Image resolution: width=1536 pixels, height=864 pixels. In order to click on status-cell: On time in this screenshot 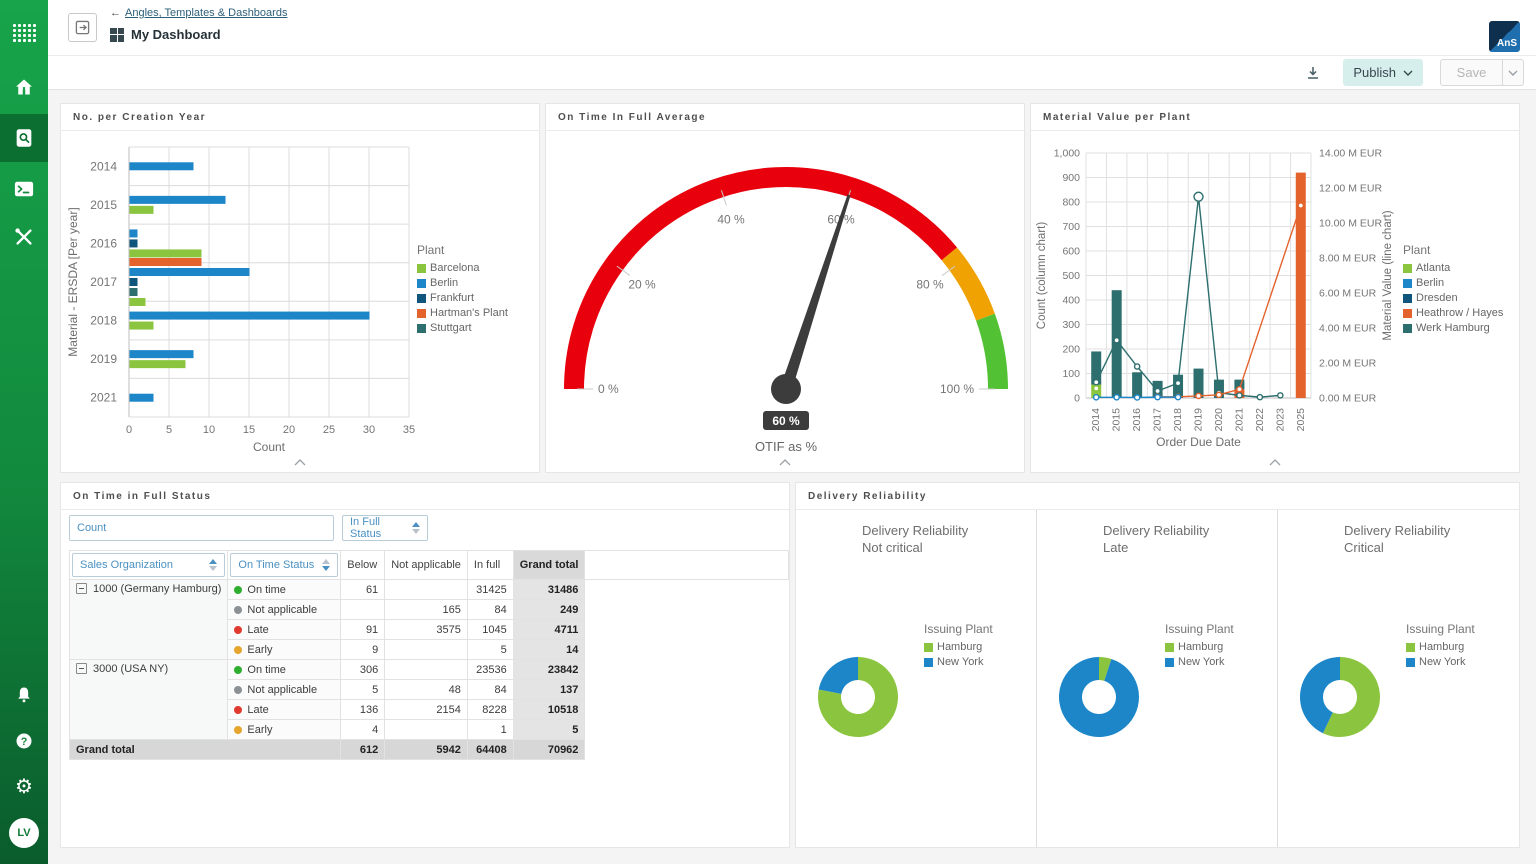, I will do `click(284, 669)`.